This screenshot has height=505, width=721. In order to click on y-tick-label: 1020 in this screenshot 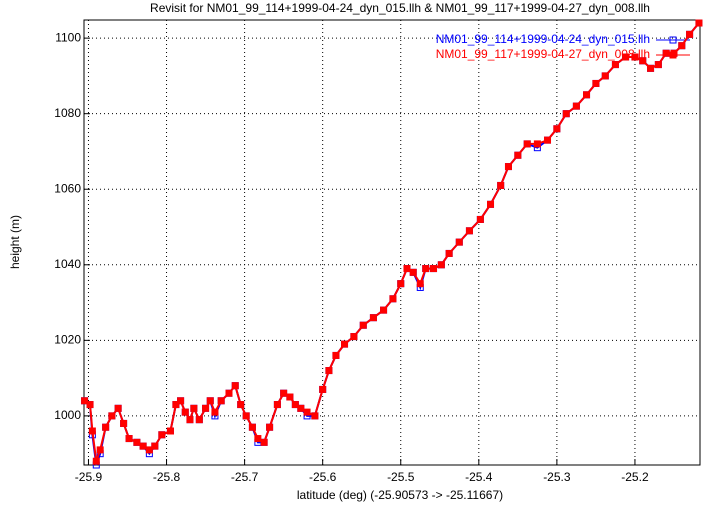, I will do `click(67, 340)`.